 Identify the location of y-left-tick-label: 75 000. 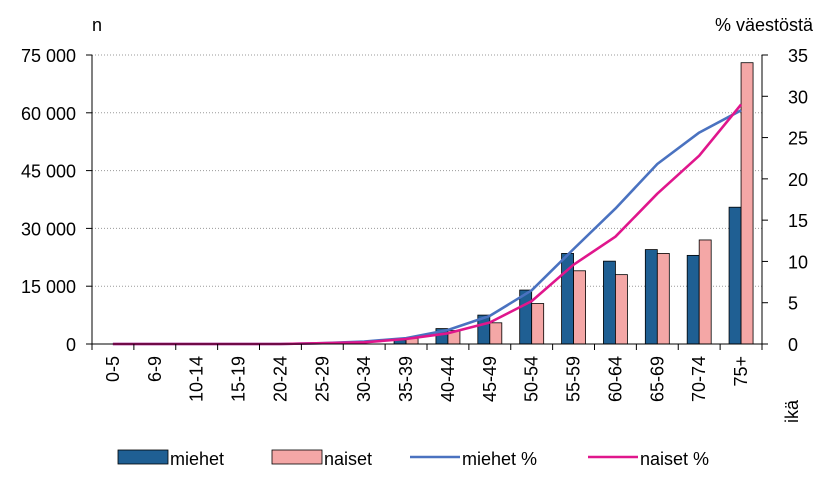
(48, 56).